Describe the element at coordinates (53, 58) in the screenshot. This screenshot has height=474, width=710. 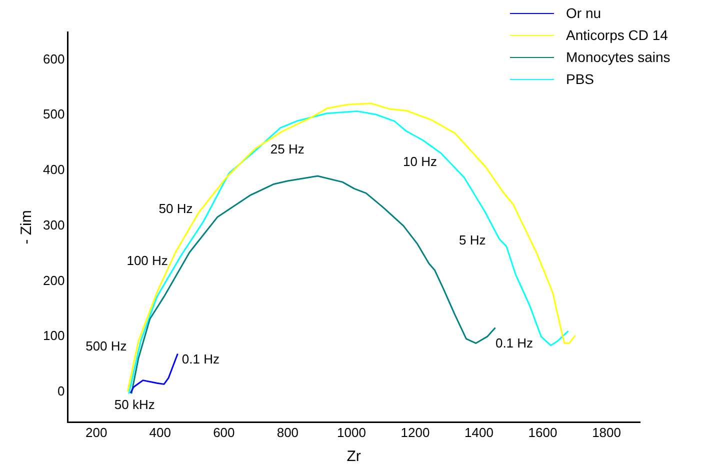
I see `y-tick-label: 600` at that location.